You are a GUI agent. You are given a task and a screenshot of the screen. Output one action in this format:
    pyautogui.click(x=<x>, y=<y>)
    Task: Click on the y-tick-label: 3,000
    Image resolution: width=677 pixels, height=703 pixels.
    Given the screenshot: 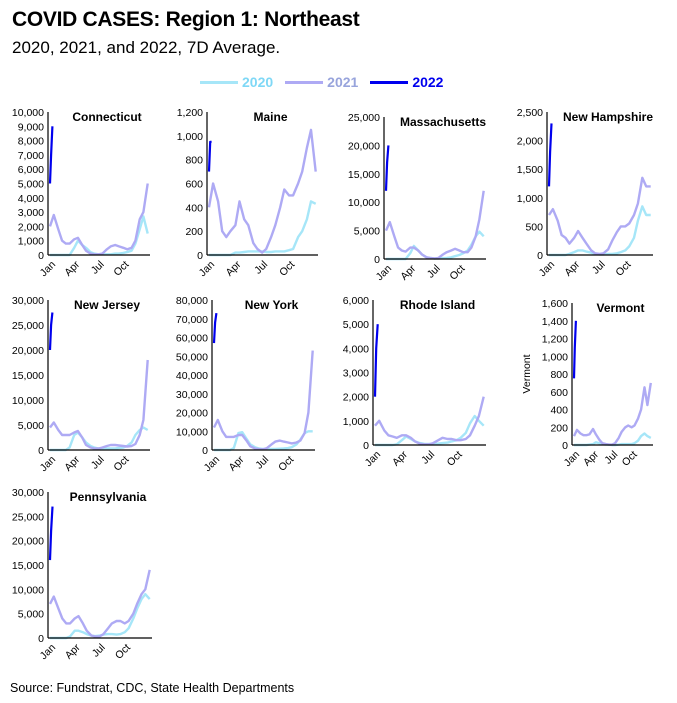 What is the action you would take?
    pyautogui.click(x=356, y=374)
    